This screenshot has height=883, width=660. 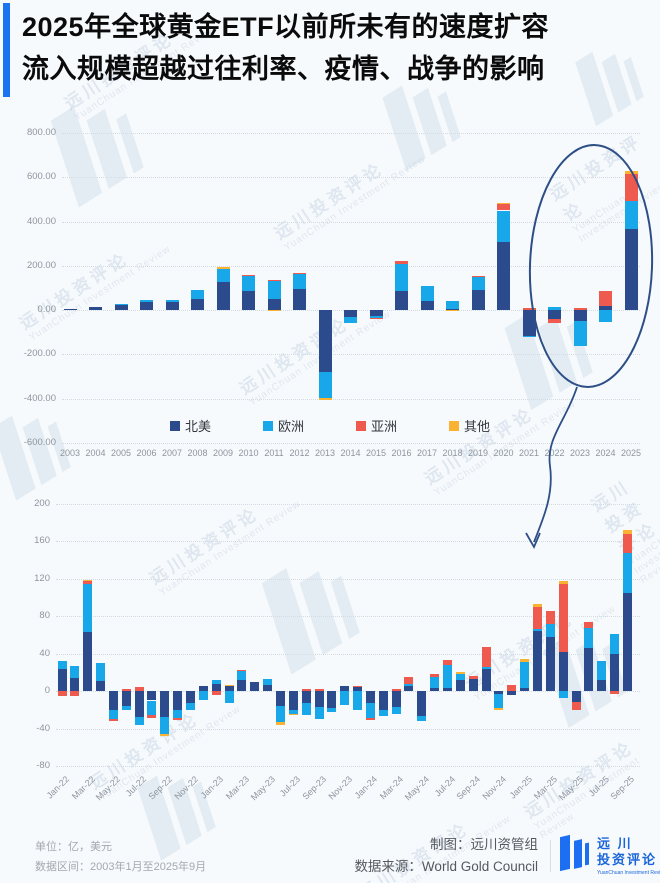 What do you see at coordinates (70, 310) in the screenshot?
I see `bar-segment-2003` at bounding box center [70, 310].